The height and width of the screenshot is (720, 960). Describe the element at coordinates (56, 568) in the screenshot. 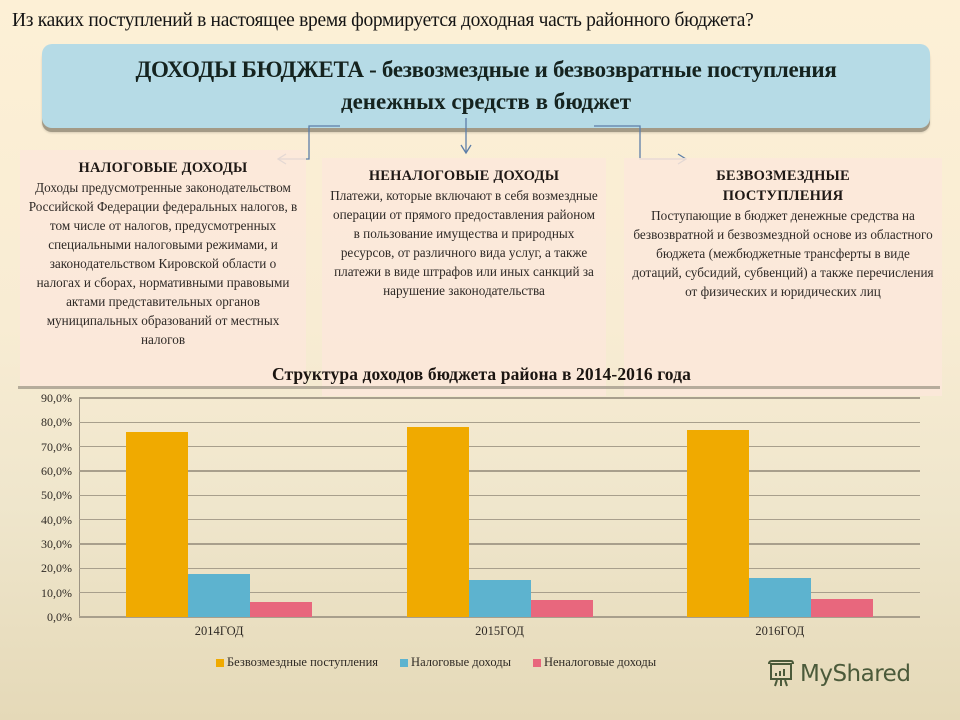

I see `y-tick-label: 20,0%` at that location.